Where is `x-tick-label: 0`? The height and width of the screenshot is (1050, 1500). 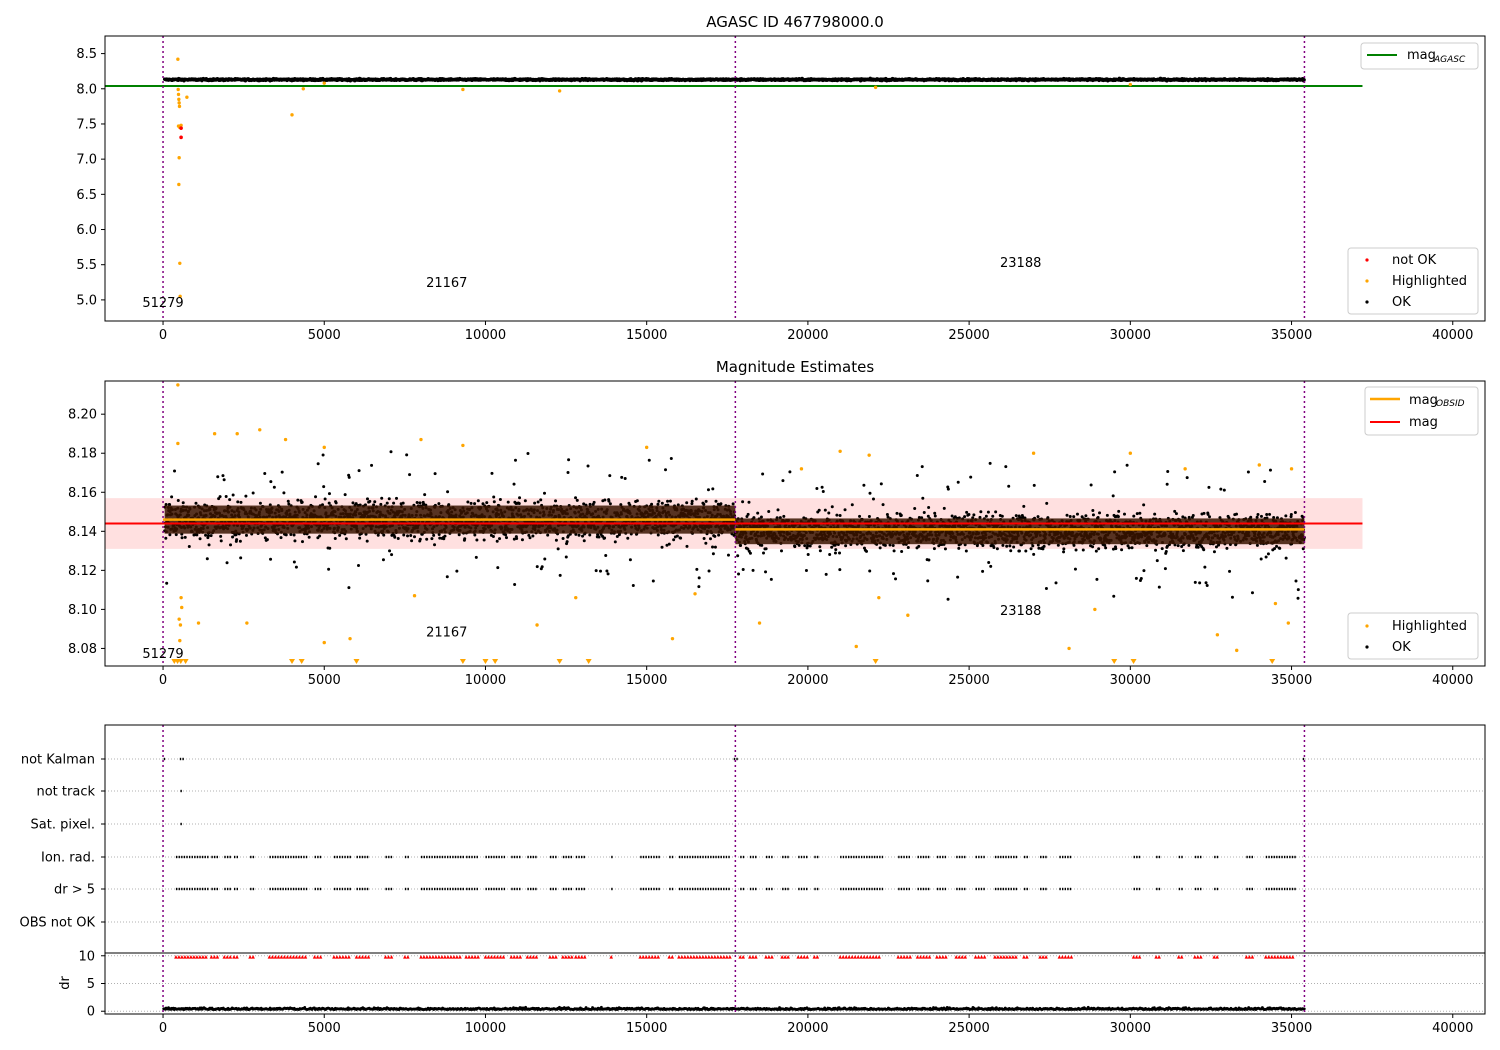
x-tick-label: 0 is located at coordinates (163, 335).